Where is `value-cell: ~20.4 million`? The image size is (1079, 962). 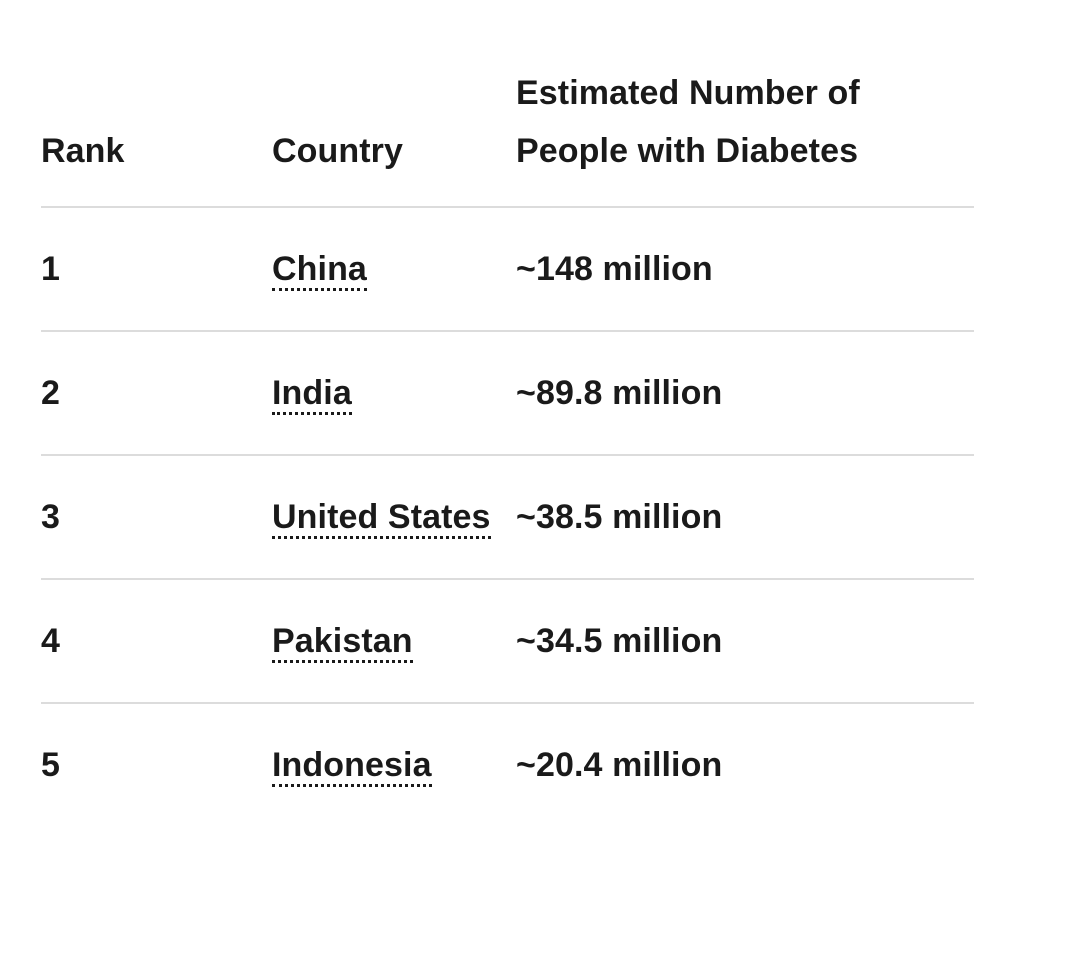
value-cell: ~20.4 million is located at coordinates (619, 765).